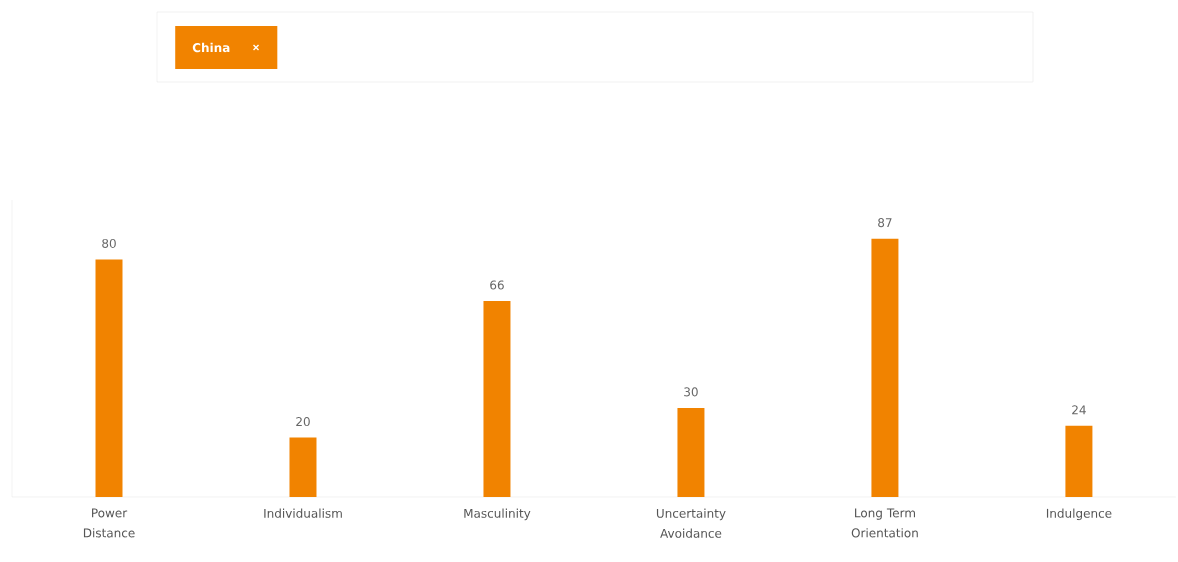 Image resolution: width=1178 pixels, height=562 pixels. What do you see at coordinates (497, 514) in the screenshot?
I see `x-tick-label: Masculinity` at bounding box center [497, 514].